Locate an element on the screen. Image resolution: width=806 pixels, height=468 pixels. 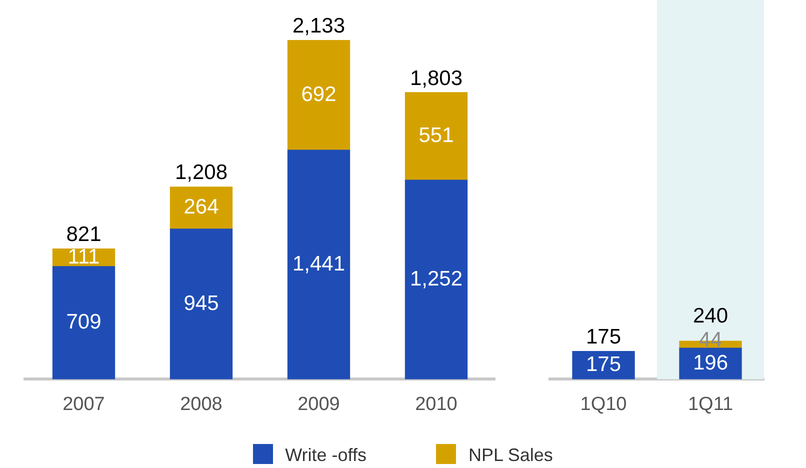
total-label: 2,133 is located at coordinates (319, 26).